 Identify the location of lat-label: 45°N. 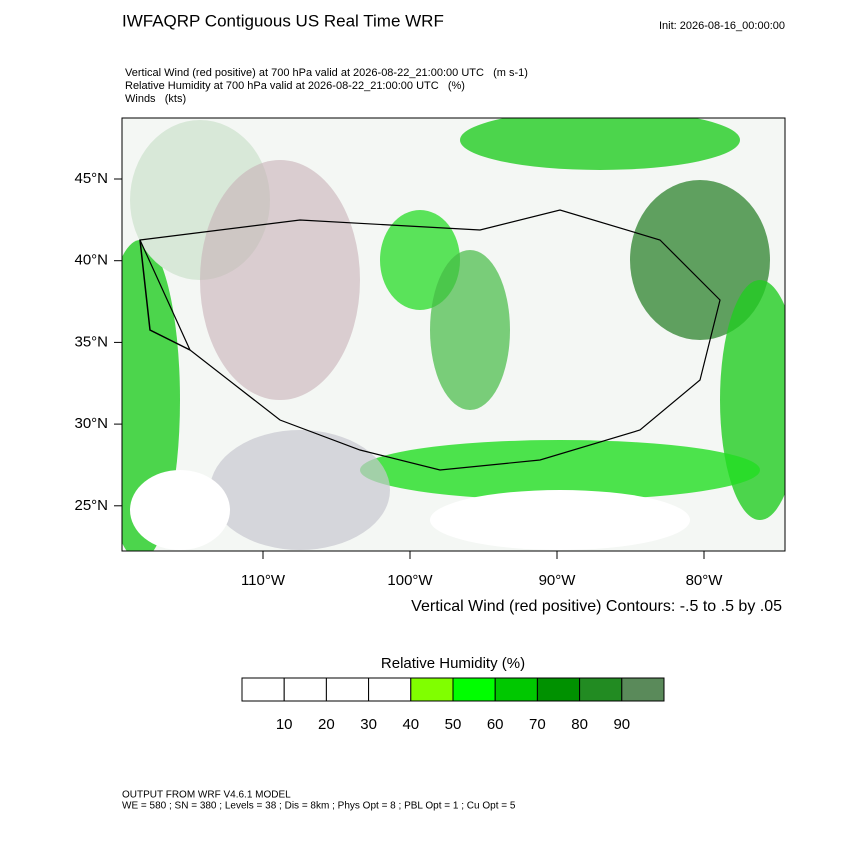
(91, 178).